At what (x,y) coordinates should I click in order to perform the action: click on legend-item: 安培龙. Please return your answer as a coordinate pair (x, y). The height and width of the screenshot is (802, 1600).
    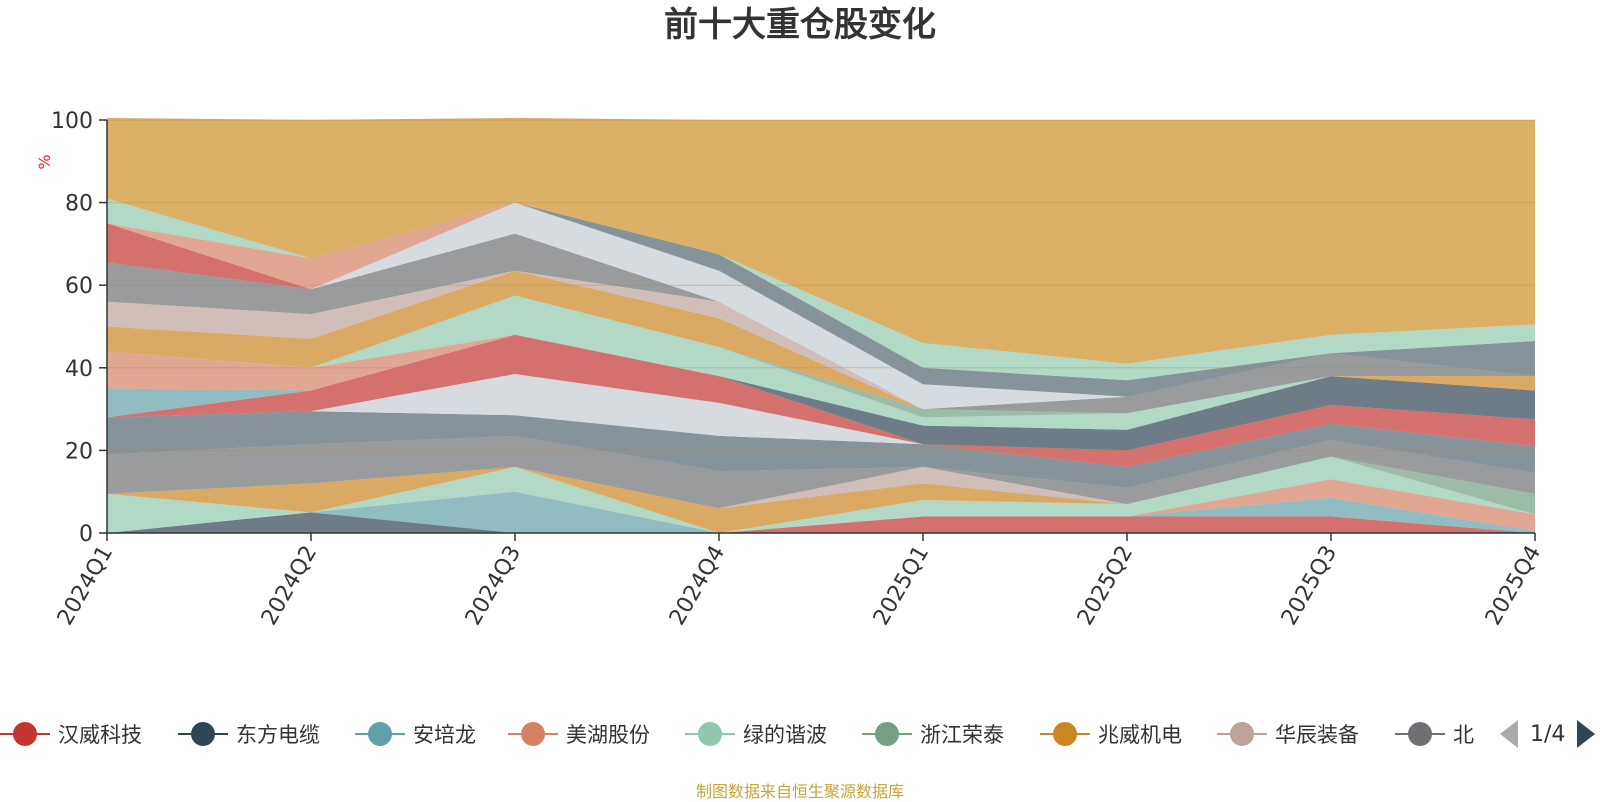
    Looking at the image, I should click on (415, 734).